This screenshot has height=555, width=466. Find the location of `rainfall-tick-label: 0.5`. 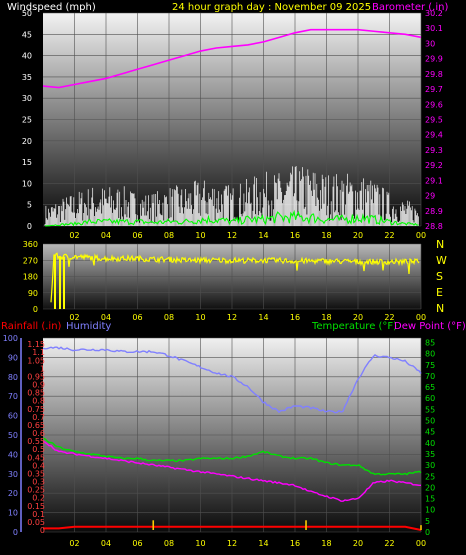

rainfall-tick-label: 0.5 is located at coordinates (38, 449).